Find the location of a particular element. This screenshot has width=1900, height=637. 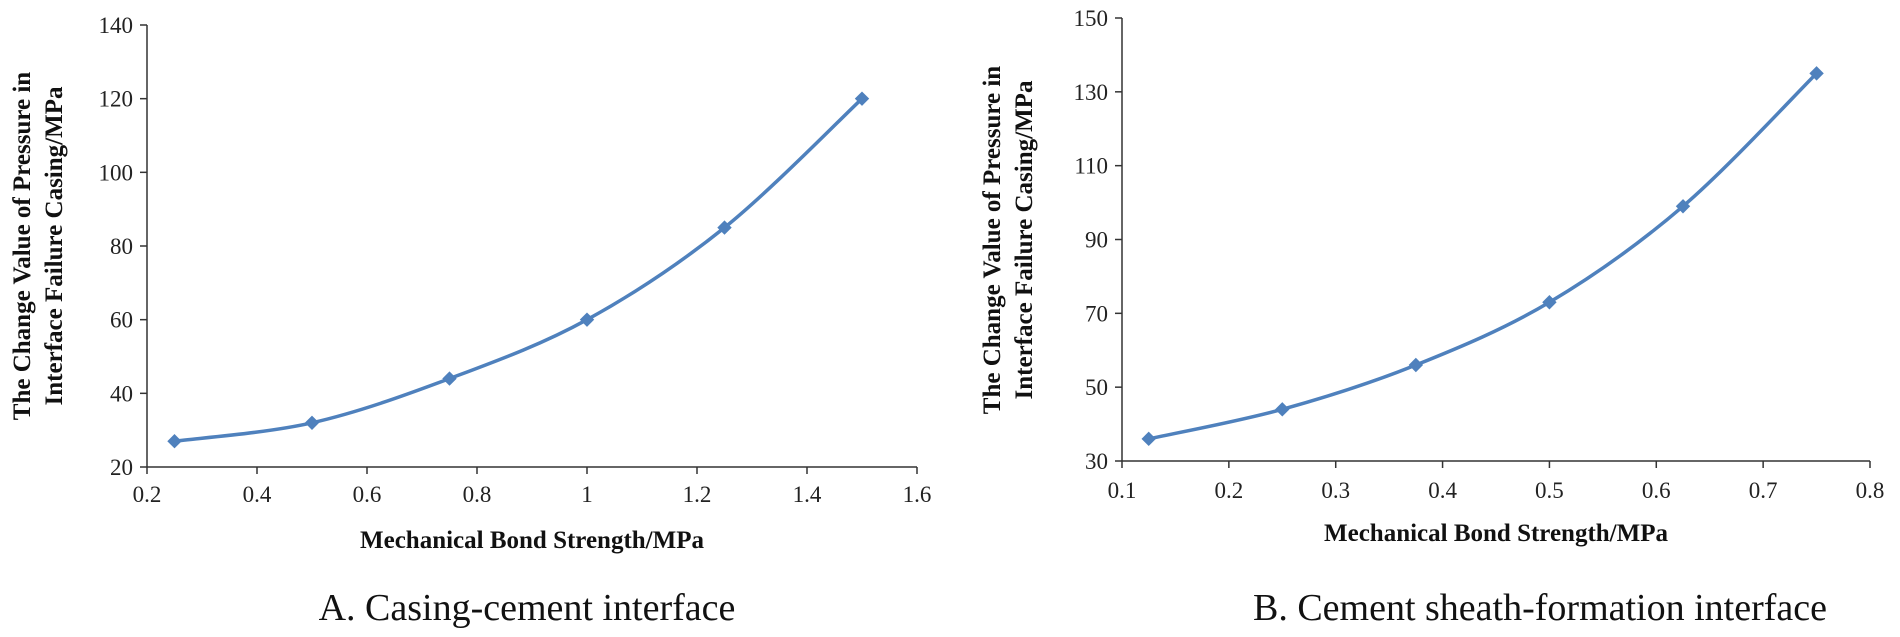

y-tick-label: 80 is located at coordinates (121, 246).